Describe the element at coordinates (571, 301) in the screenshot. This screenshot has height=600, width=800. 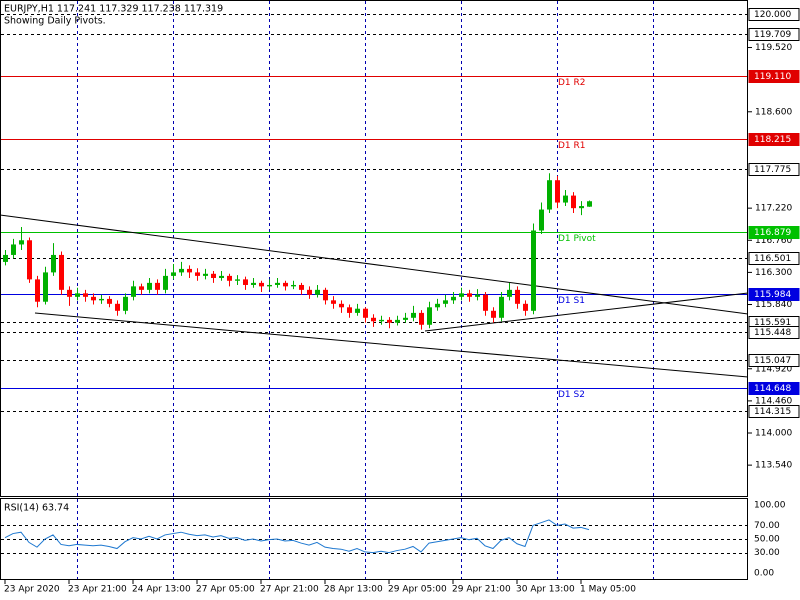
I see `pivot-label: D1 S1` at that location.